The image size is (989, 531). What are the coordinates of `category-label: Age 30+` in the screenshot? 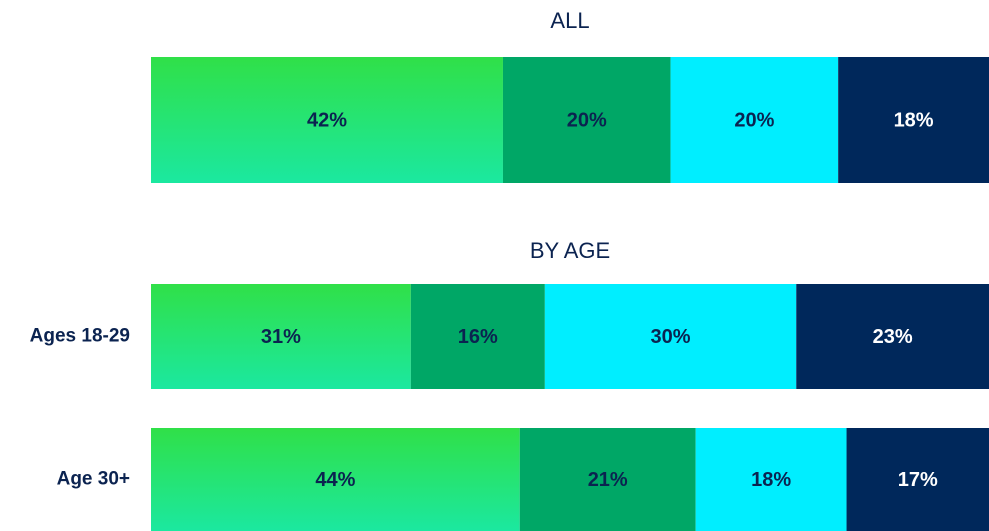 It's located at (93, 479).